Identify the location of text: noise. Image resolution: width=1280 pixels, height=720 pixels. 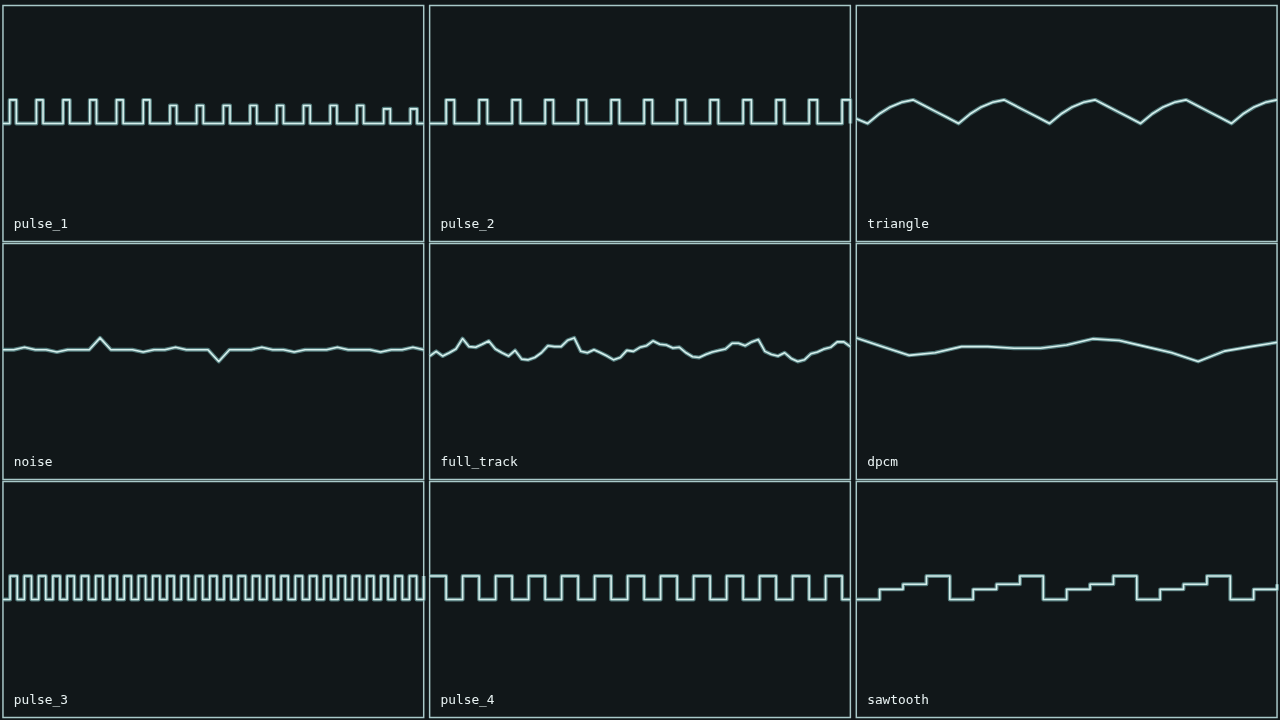
(33, 461).